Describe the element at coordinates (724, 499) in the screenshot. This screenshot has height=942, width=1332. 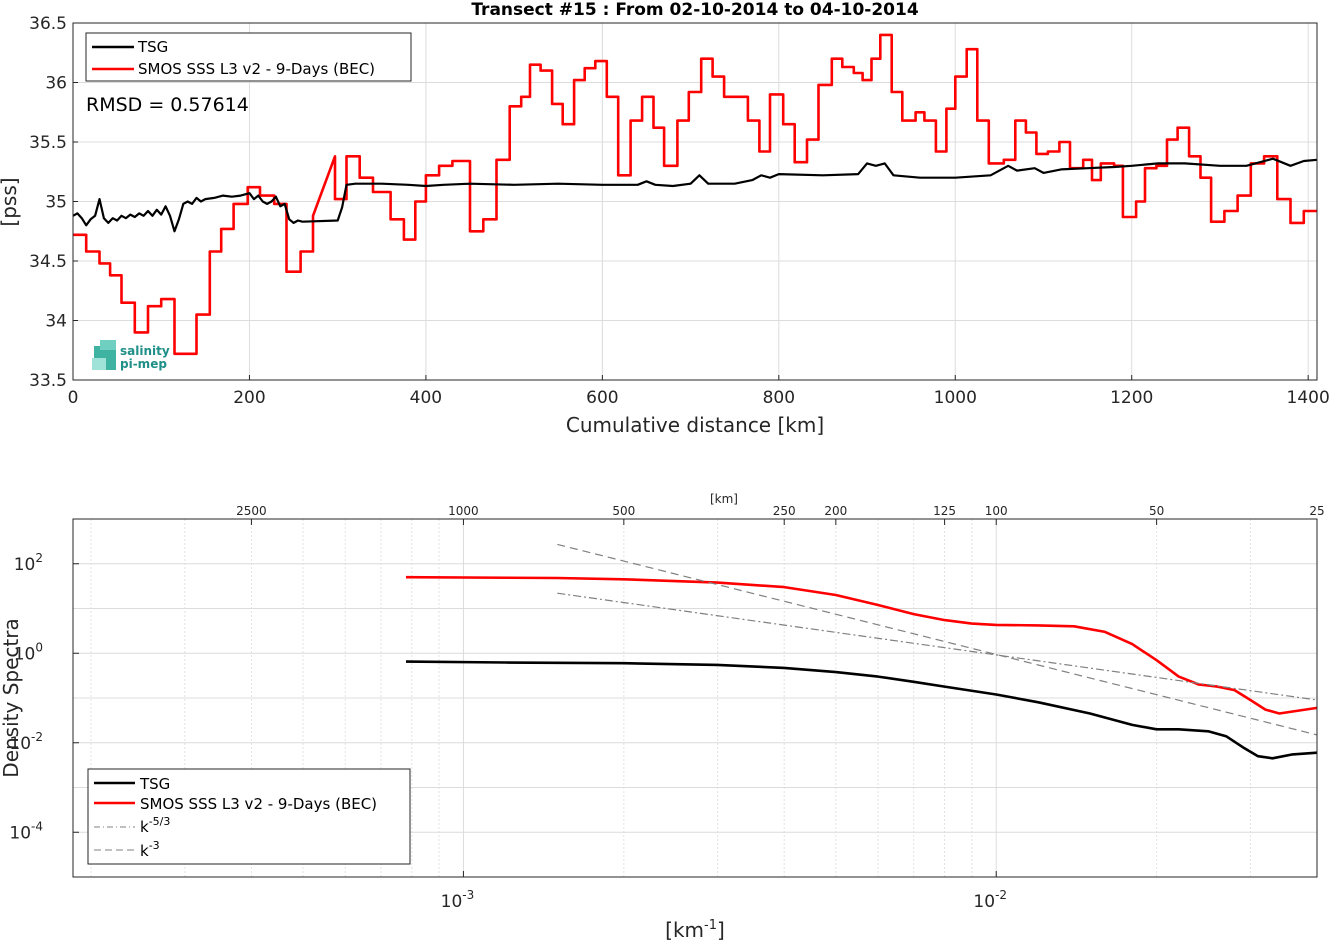
I see `top-axis-unit-label: [km]` at that location.